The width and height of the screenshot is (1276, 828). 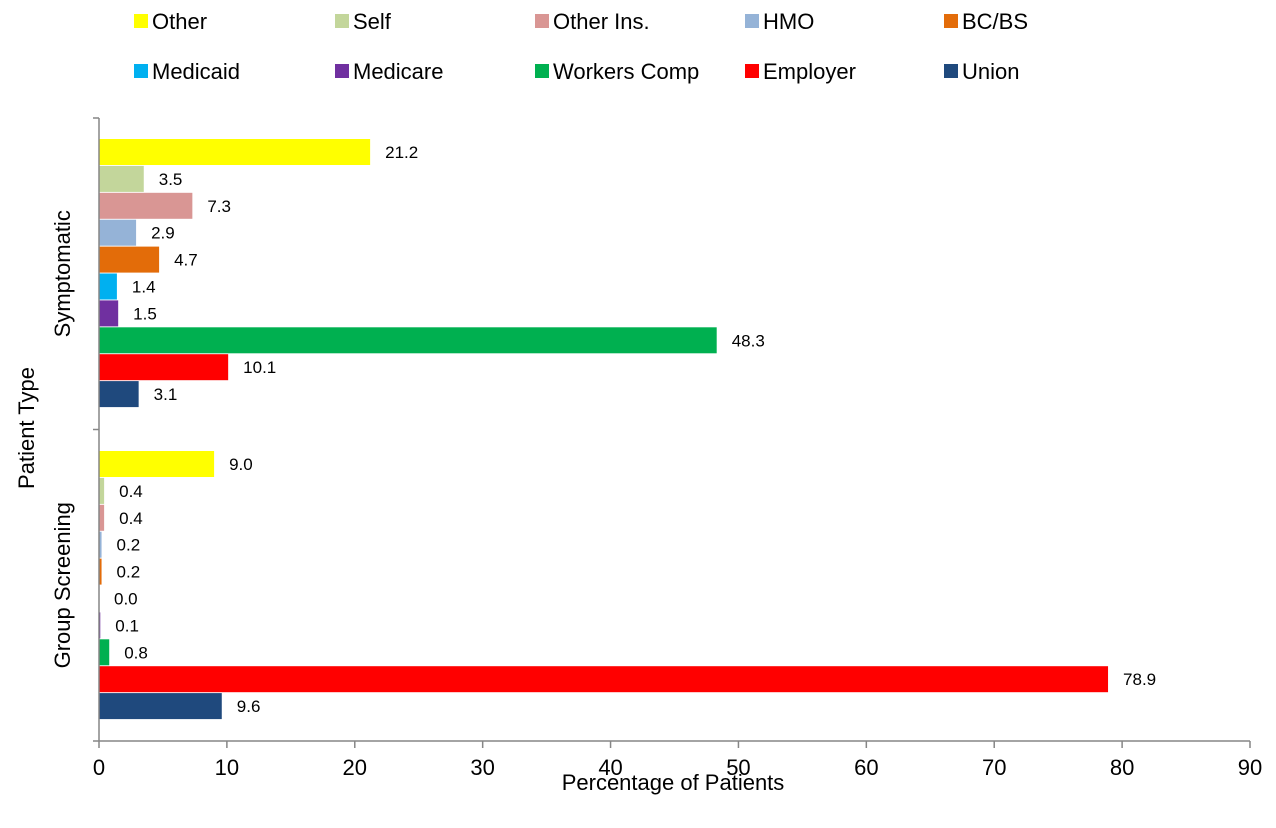 What do you see at coordinates (601, 21) in the screenshot?
I see `legend-label-other-ins: Other Ins.` at bounding box center [601, 21].